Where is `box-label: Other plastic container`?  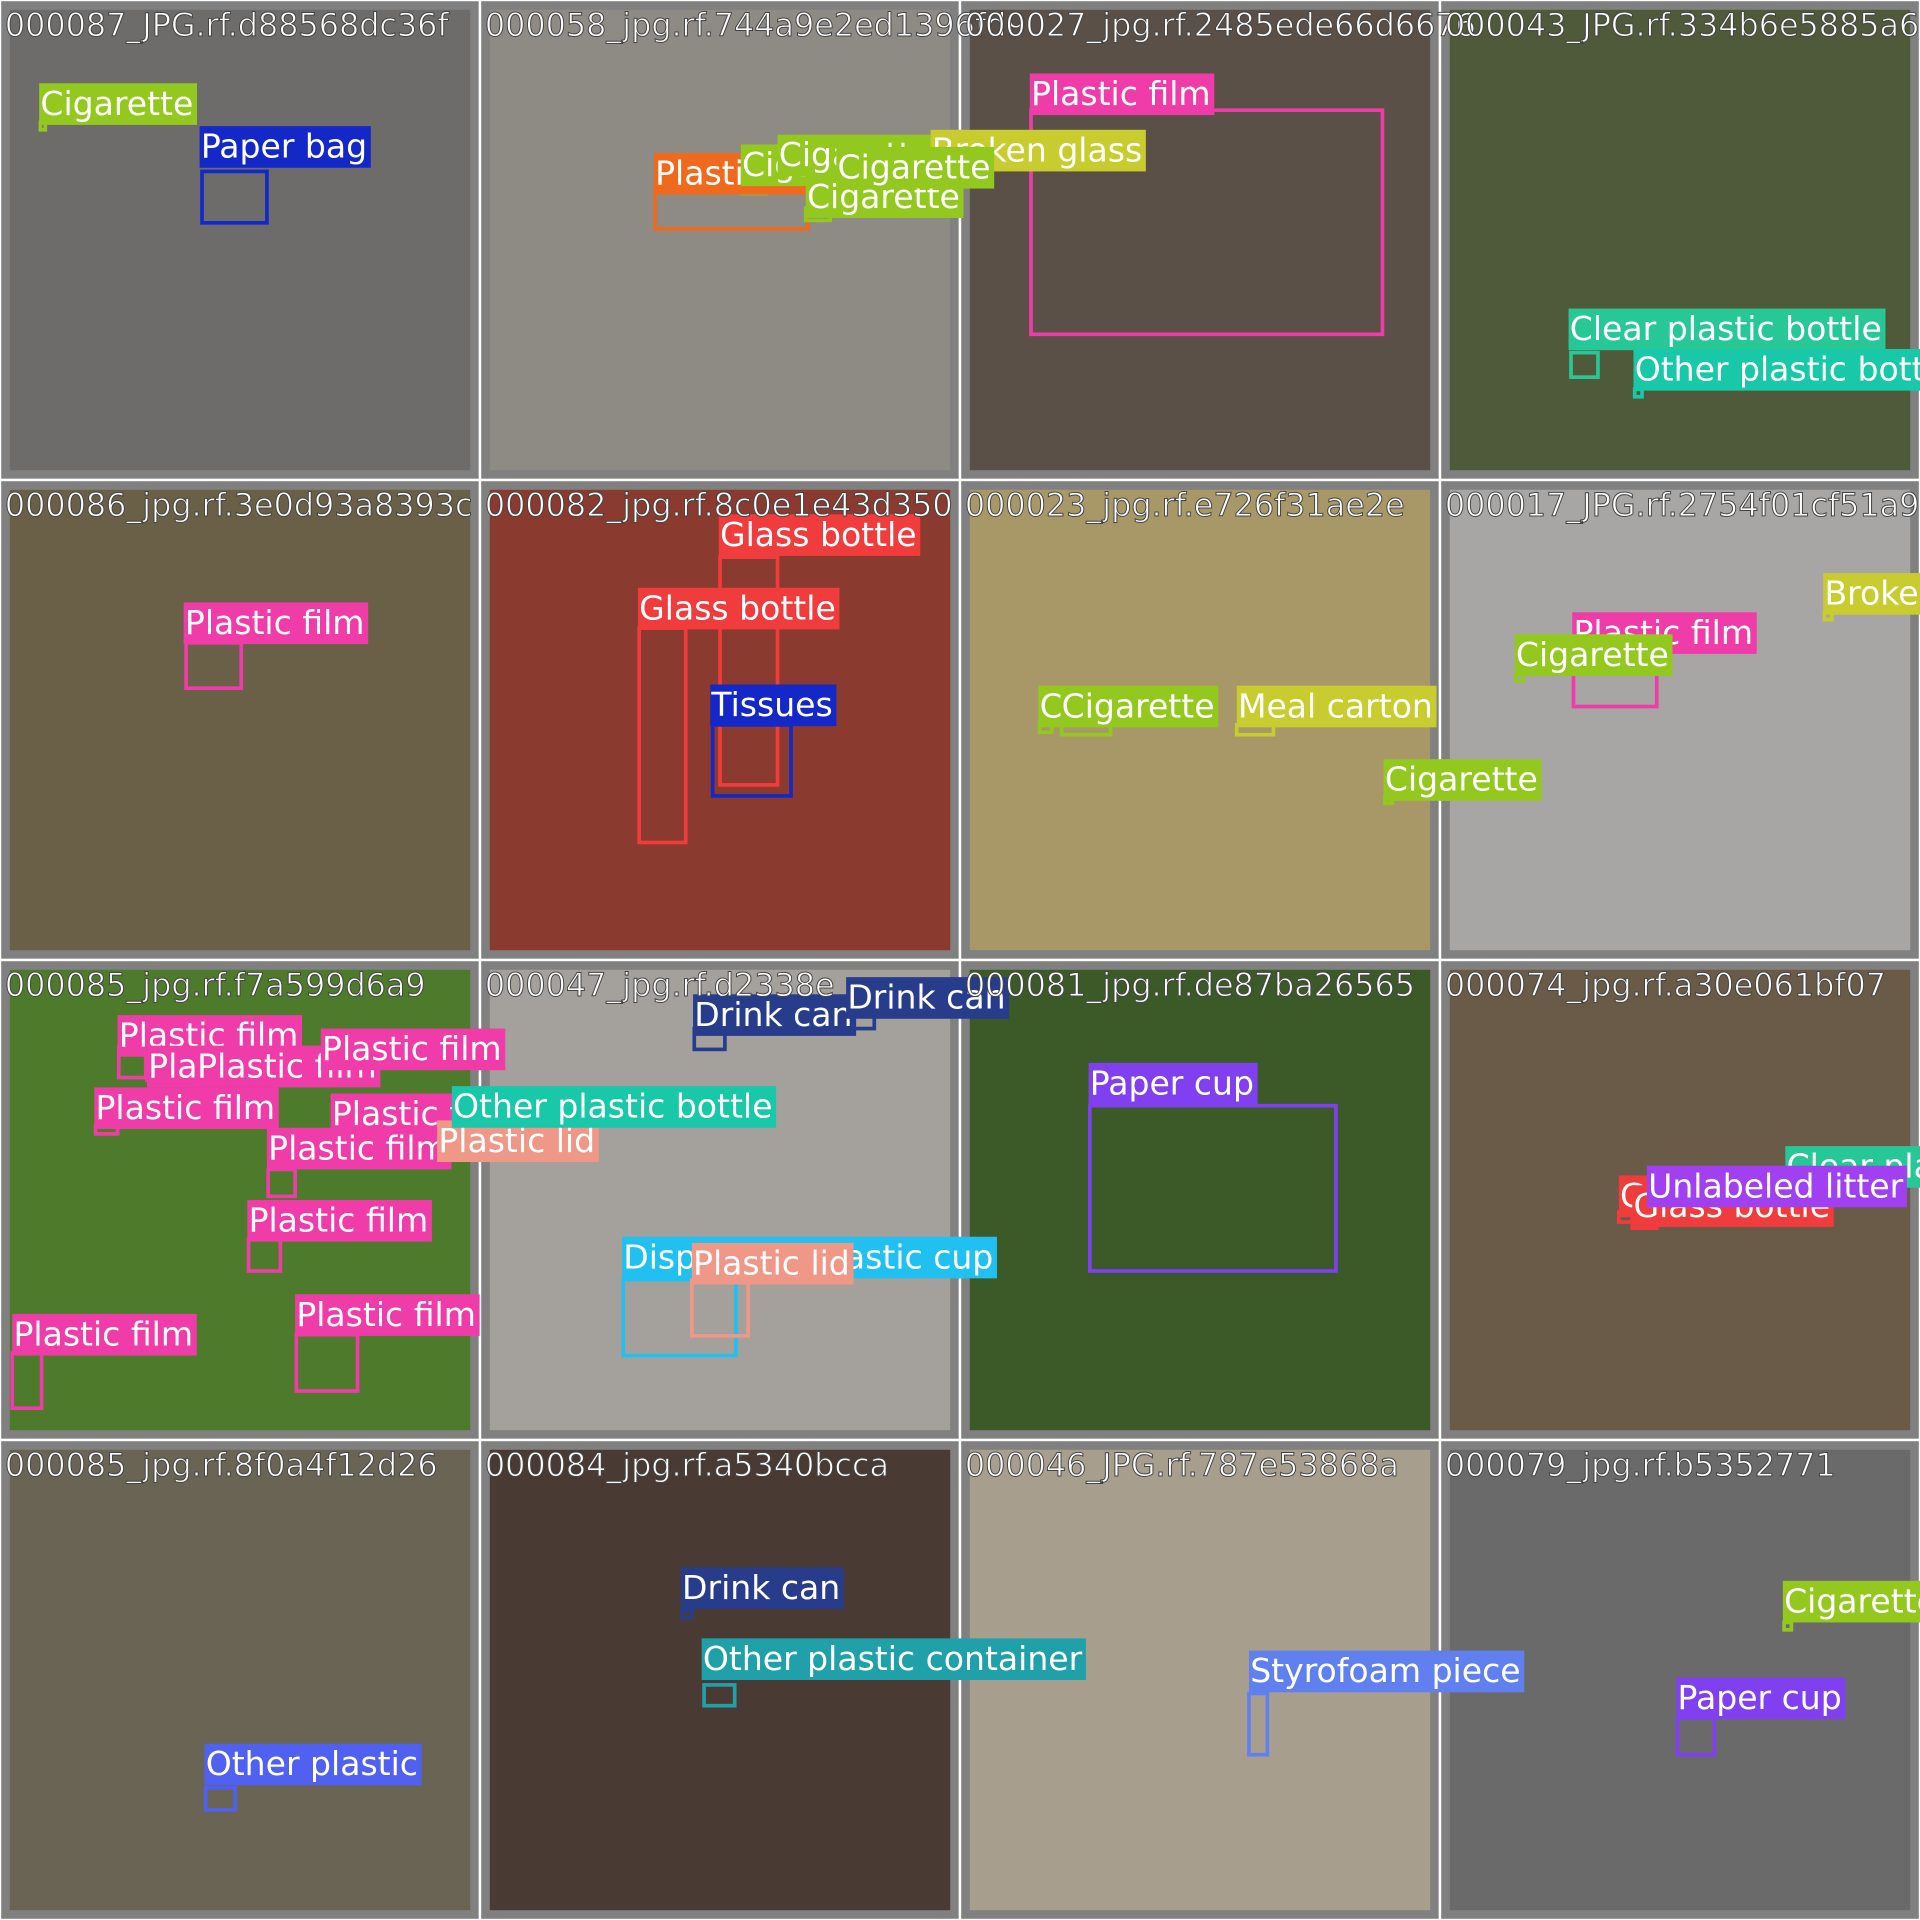
box-label: Other plastic container is located at coordinates (893, 1658).